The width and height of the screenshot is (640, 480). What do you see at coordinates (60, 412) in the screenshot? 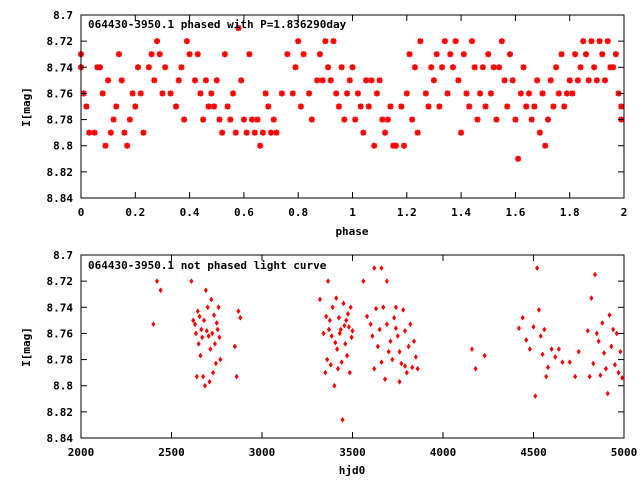
I see `bottom-y-tick-label: 8.82` at bounding box center [60, 412].